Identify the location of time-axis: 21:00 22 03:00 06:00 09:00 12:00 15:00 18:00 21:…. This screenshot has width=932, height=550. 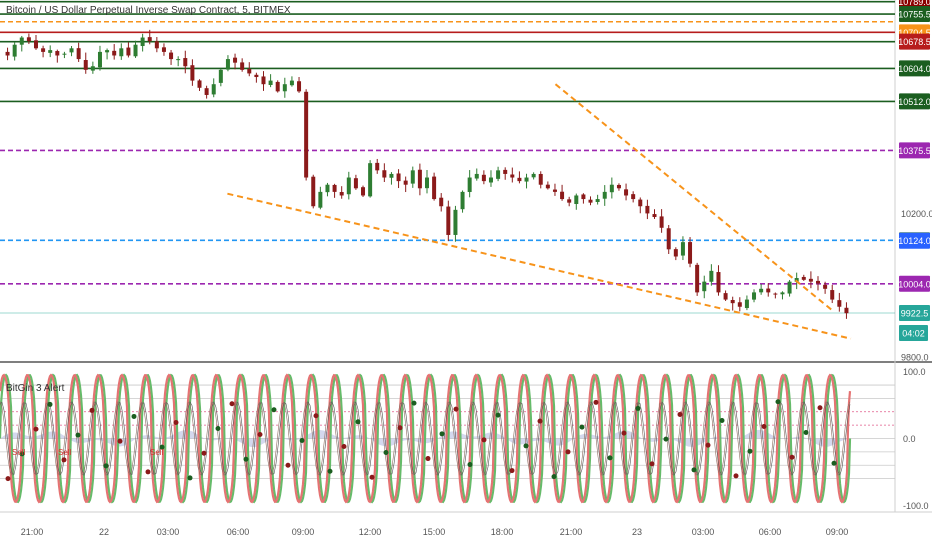
(435, 532).